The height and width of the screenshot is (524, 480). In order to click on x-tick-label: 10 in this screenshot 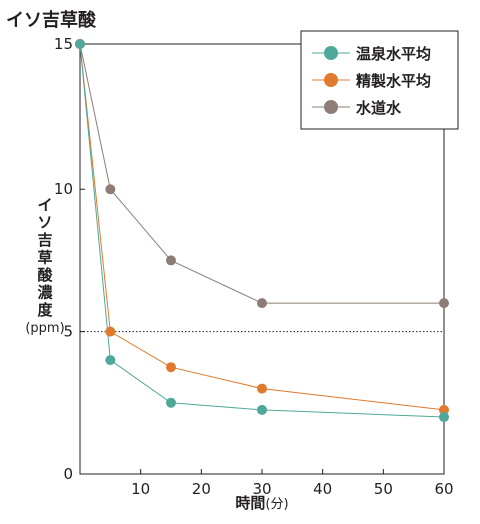, I will do `click(140, 489)`.